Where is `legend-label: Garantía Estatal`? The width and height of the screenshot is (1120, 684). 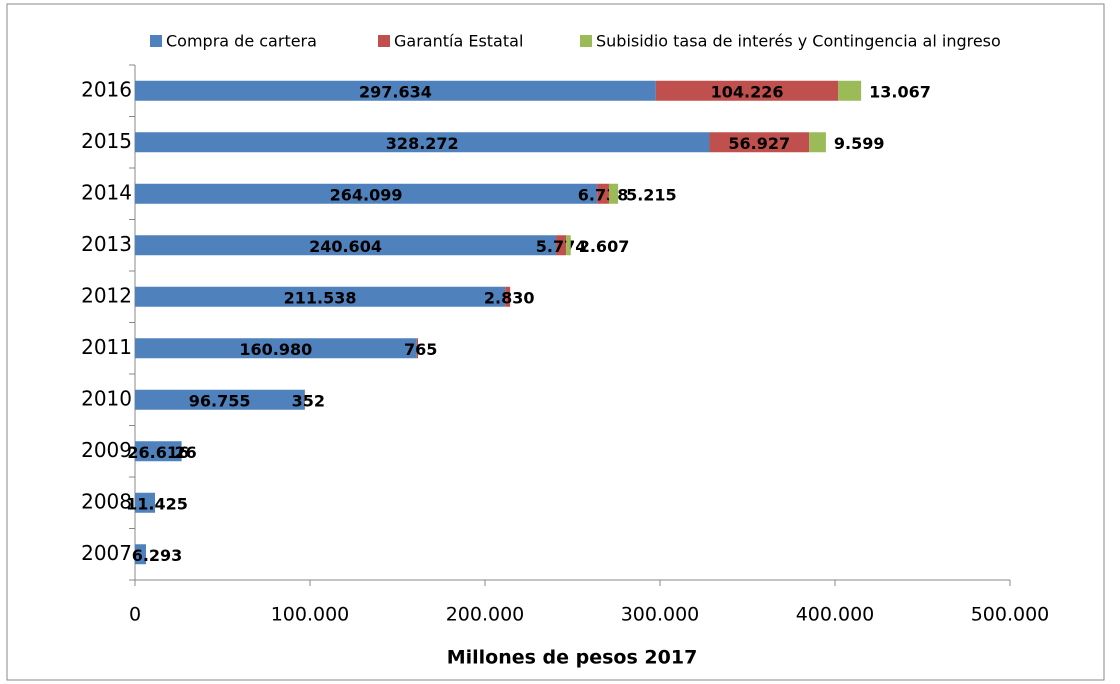
legend-label: Garantía Estatal is located at coordinates (458, 41).